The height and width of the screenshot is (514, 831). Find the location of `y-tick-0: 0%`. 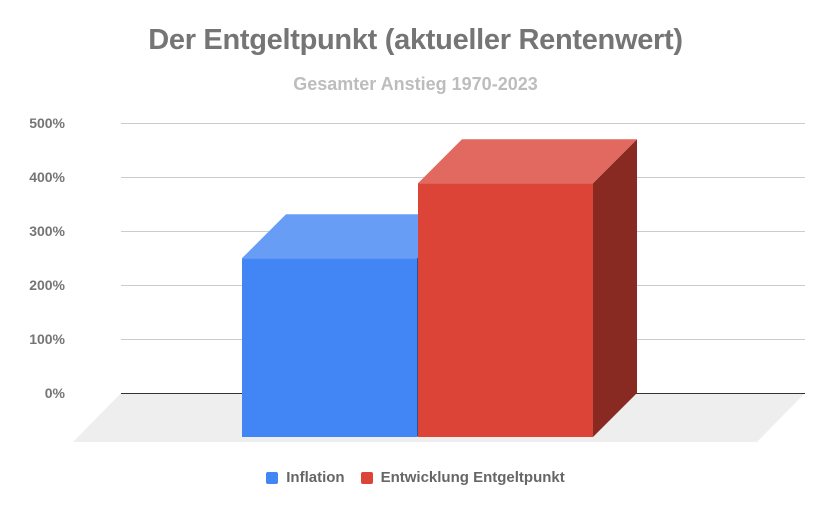

y-tick-0: 0% is located at coordinates (54, 393).